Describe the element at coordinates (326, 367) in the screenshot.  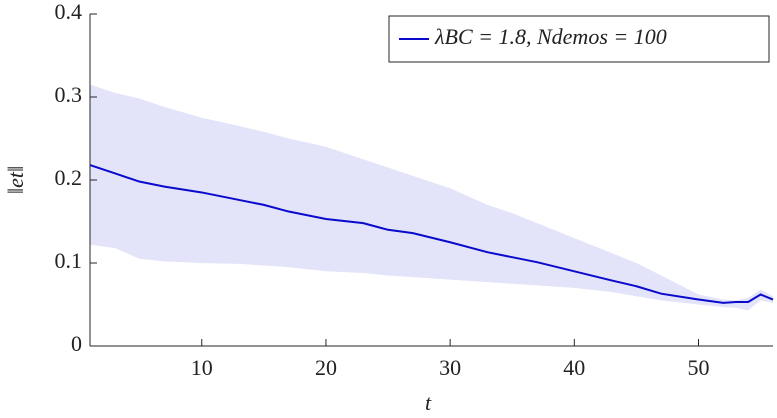
I see `x-tick-label: 20` at that location.